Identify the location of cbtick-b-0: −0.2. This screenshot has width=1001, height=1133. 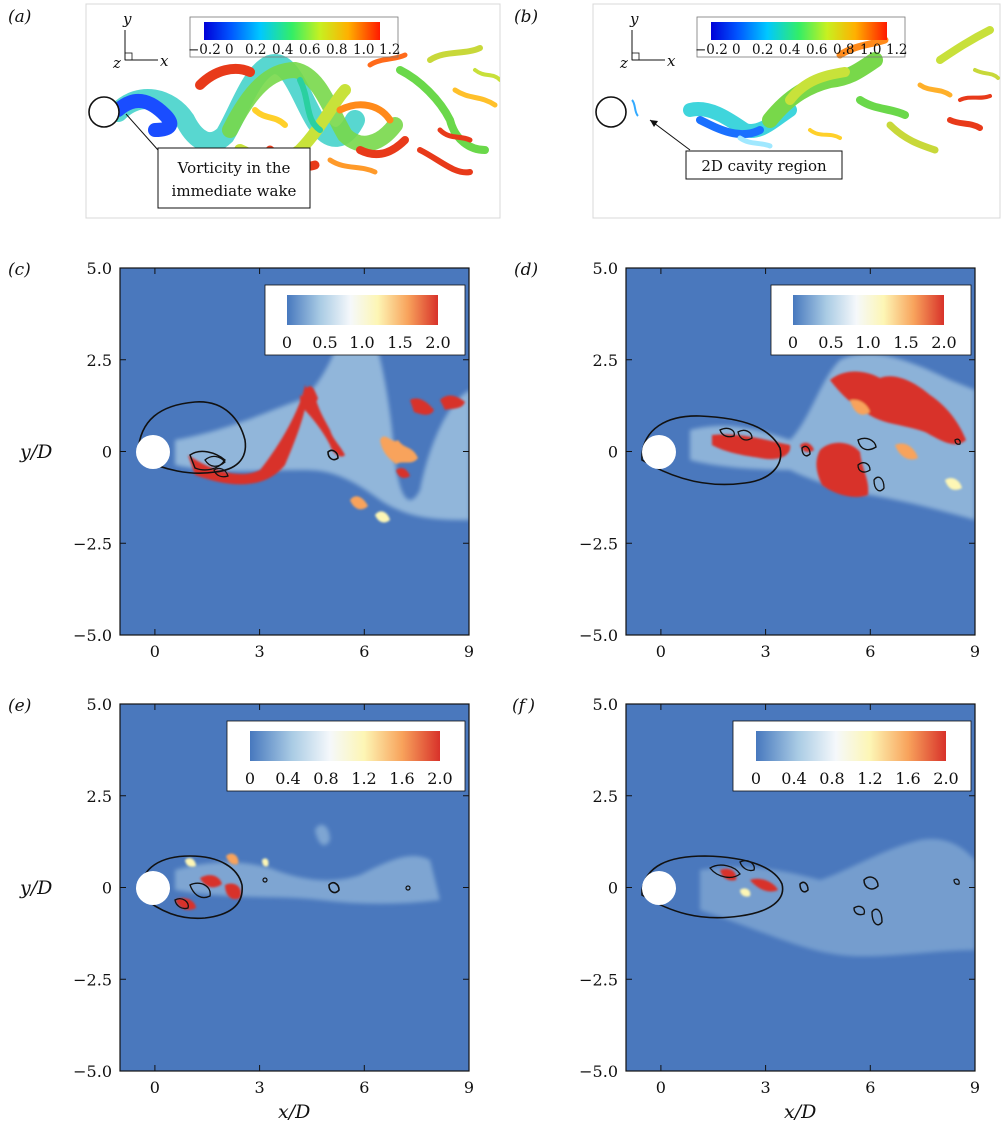
(711, 50).